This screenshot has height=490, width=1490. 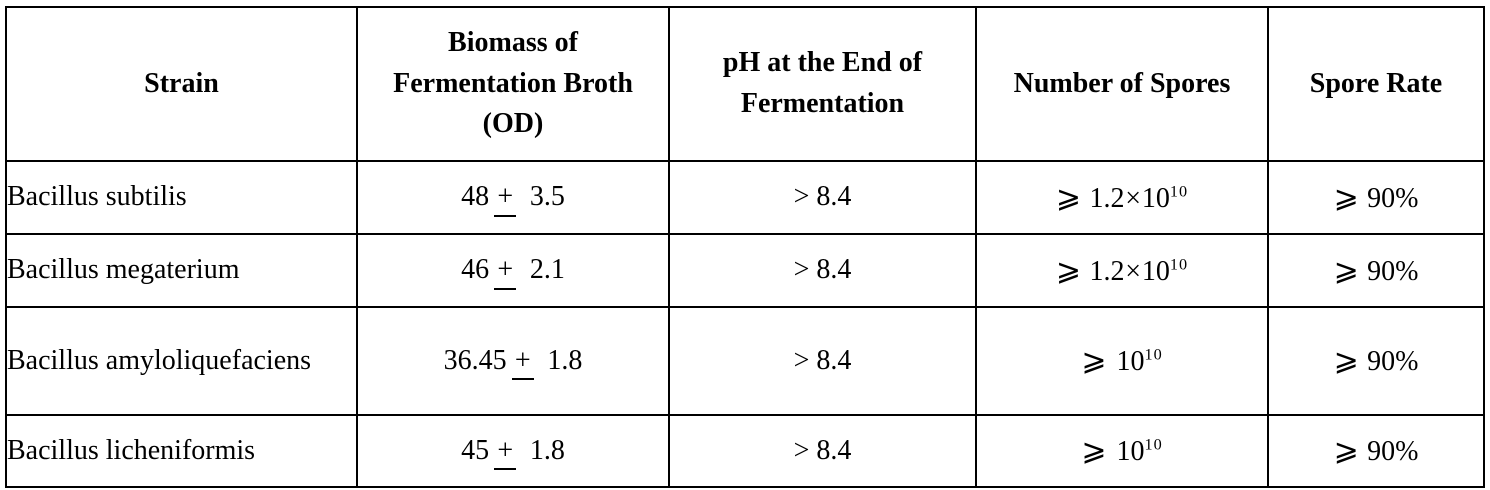 I want to click on cell-biomass: 48 +3.5, so click(x=513, y=197).